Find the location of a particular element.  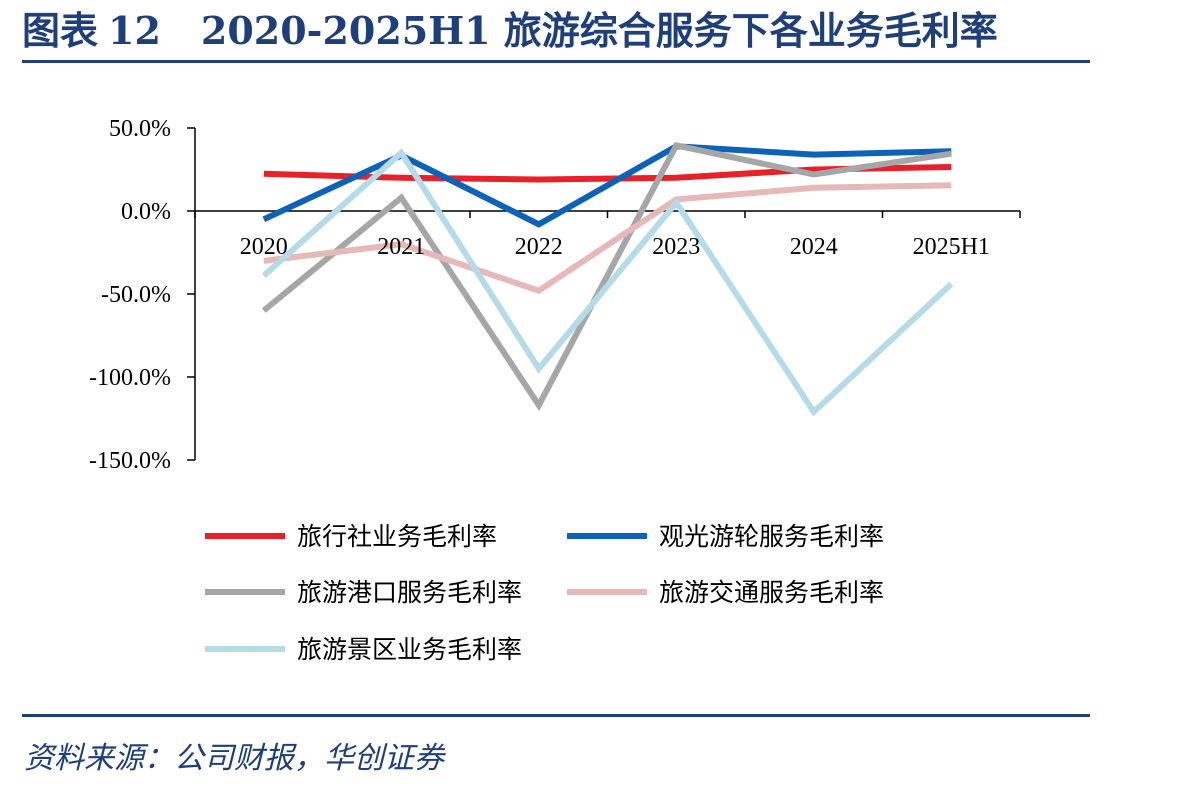

legend-label: 观光游轮服务毛利率 is located at coordinates (771, 536).